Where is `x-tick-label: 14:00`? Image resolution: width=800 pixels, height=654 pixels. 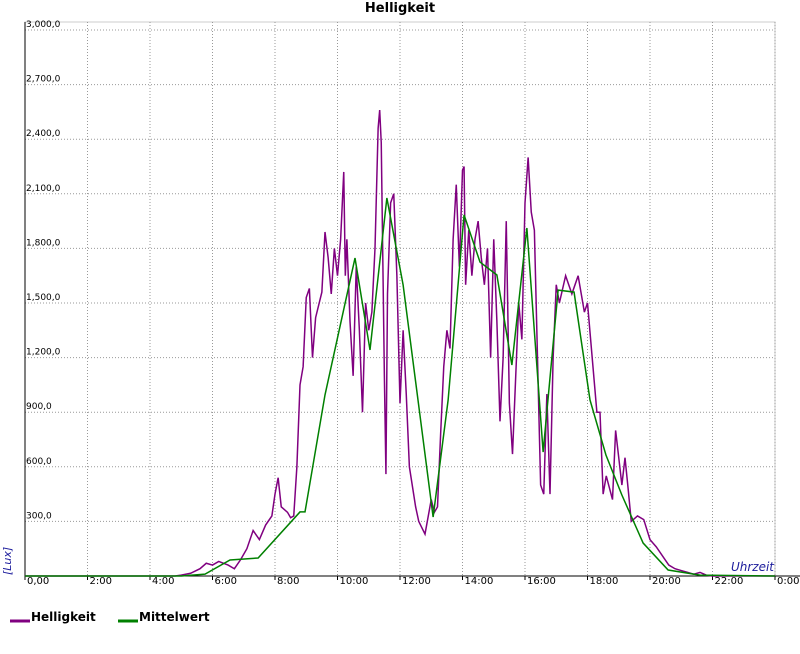
x-tick-label: 14:00 is located at coordinates (479, 581).